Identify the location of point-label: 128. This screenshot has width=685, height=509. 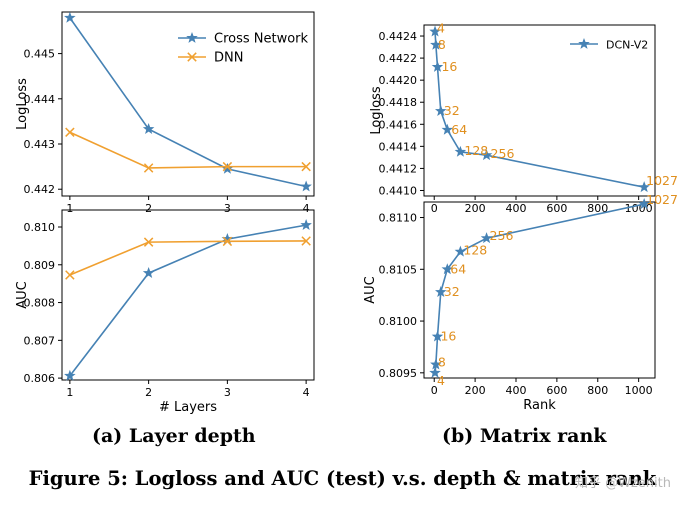
(475, 250).